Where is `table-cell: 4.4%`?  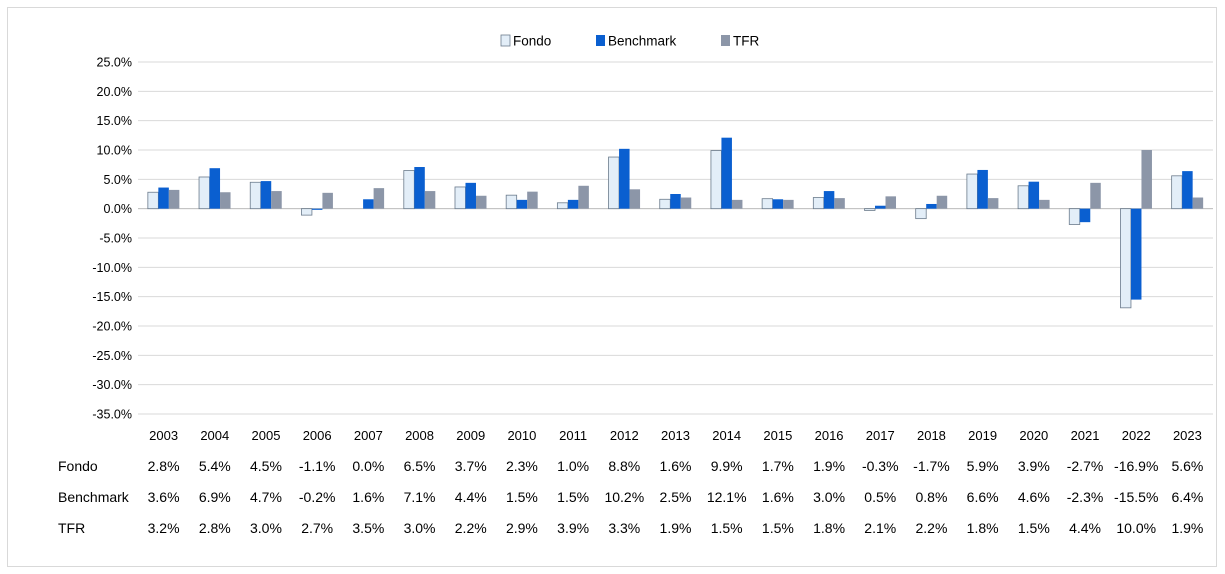 table-cell: 4.4% is located at coordinates (1085, 528).